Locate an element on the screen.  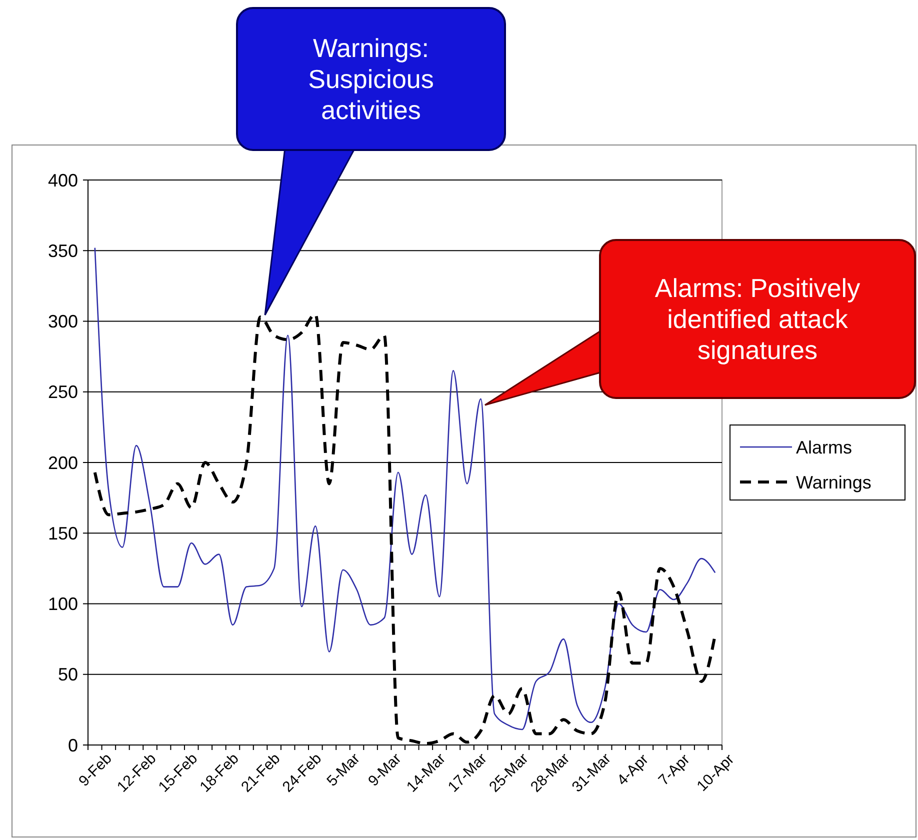
y-tick-label: 350 is located at coordinates (63, 250).